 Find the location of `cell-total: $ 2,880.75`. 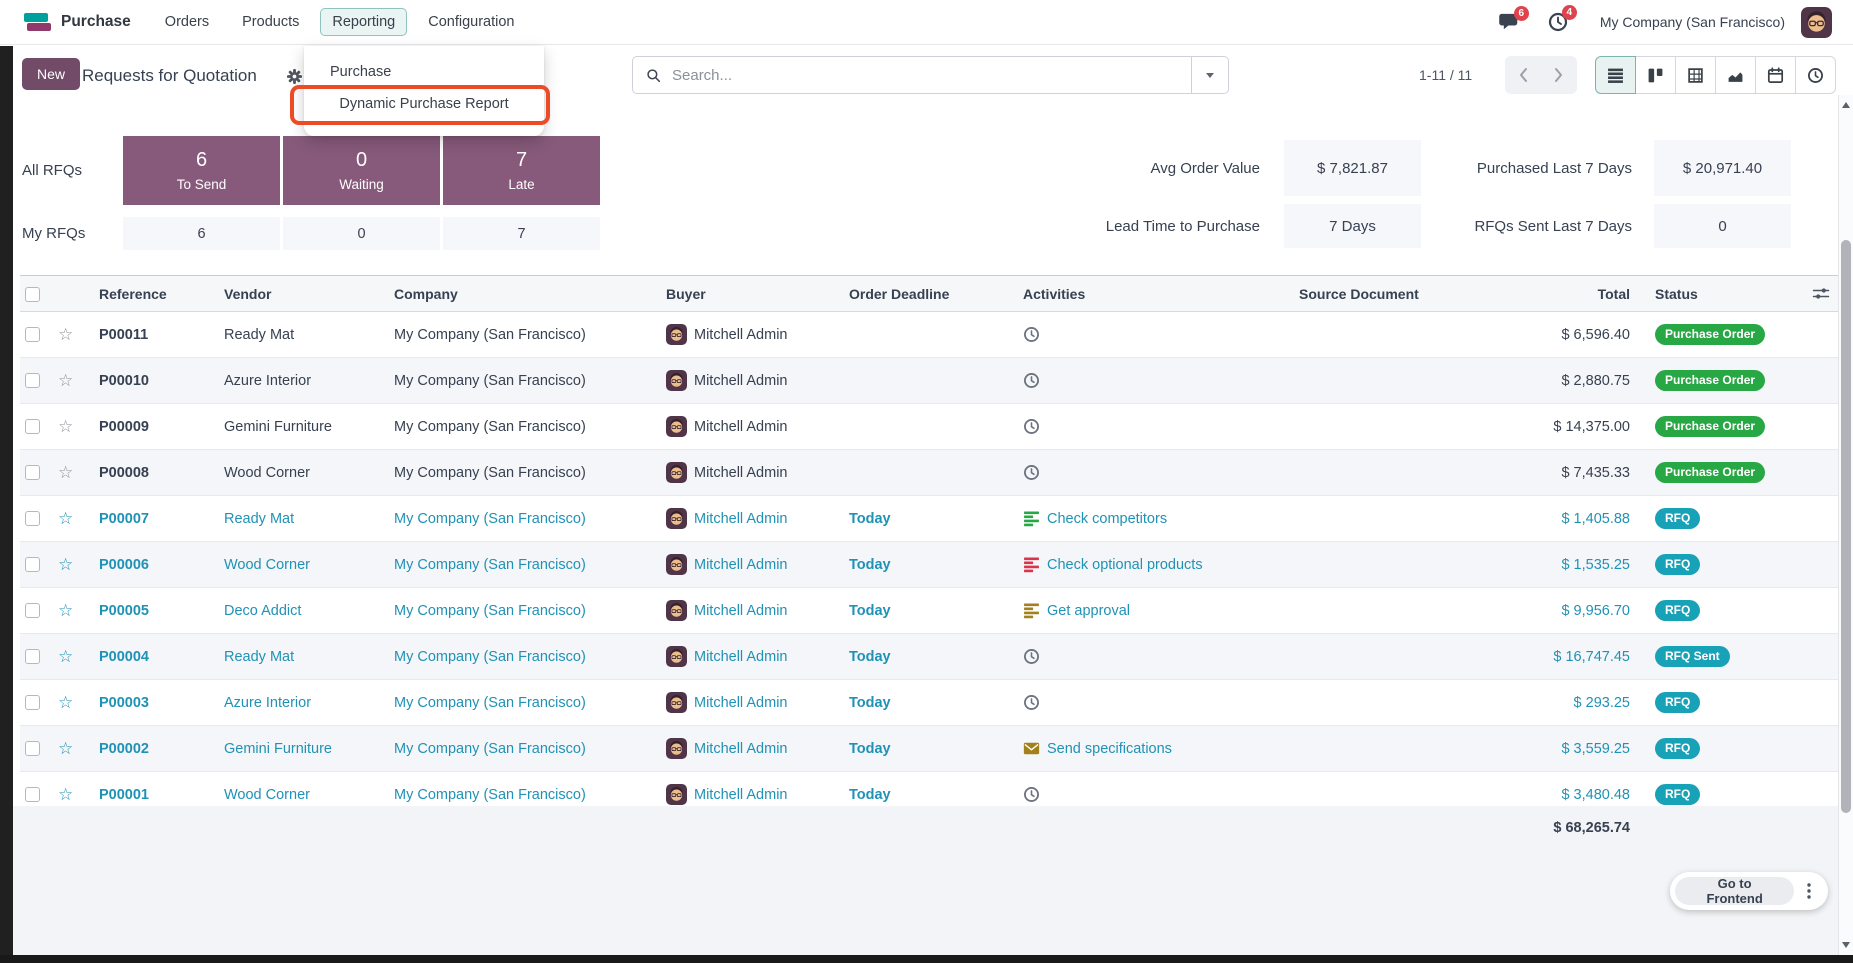

cell-total: $ 2,880.75 is located at coordinates (1585, 380).